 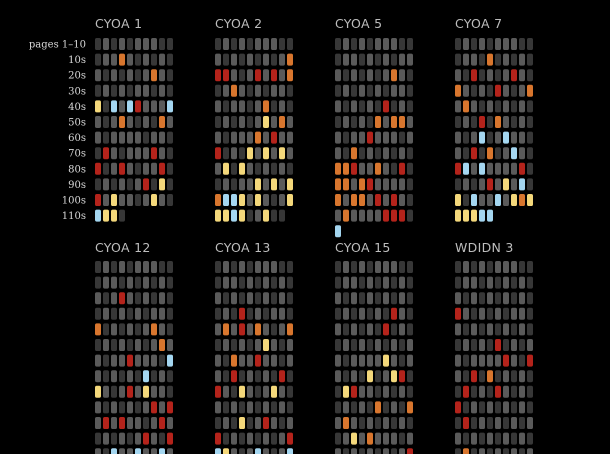 I want to click on panel-title: CYOA 2, so click(x=238, y=23).